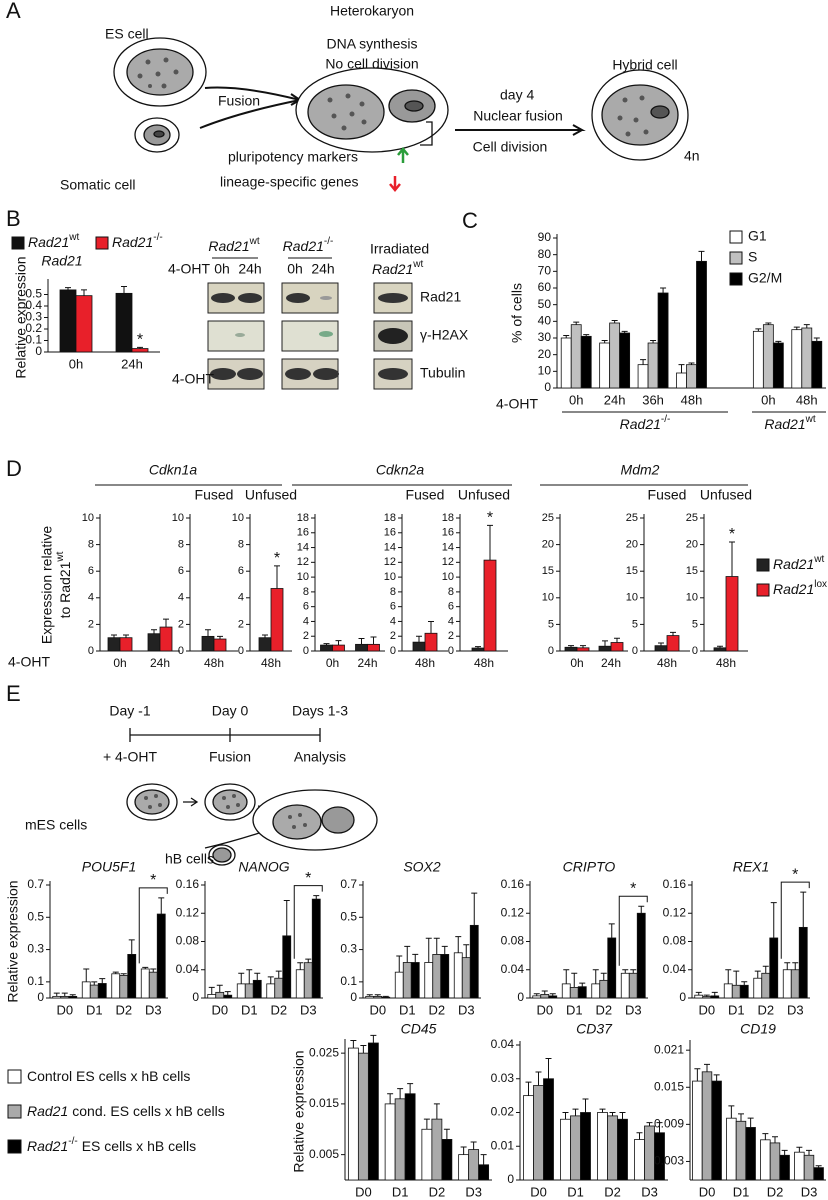 The height and width of the screenshot is (1200, 828). Describe the element at coordinates (503, 1145) in the screenshot. I see `y-tick-label: 0.01` at that location.